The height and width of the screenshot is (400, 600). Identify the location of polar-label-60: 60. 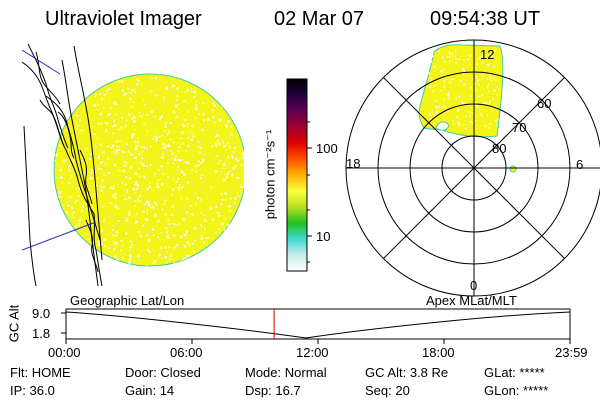
(544, 103).